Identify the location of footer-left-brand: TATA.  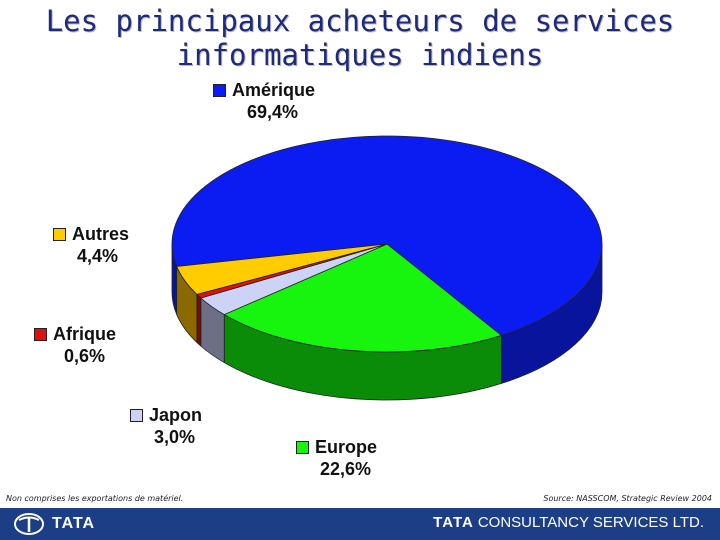
(74, 523).